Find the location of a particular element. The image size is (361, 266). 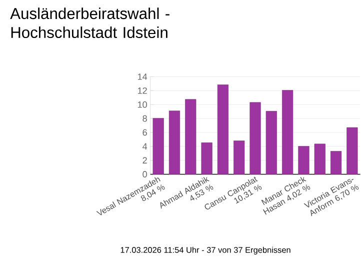

y-tick-label: 6 is located at coordinates (144, 132).